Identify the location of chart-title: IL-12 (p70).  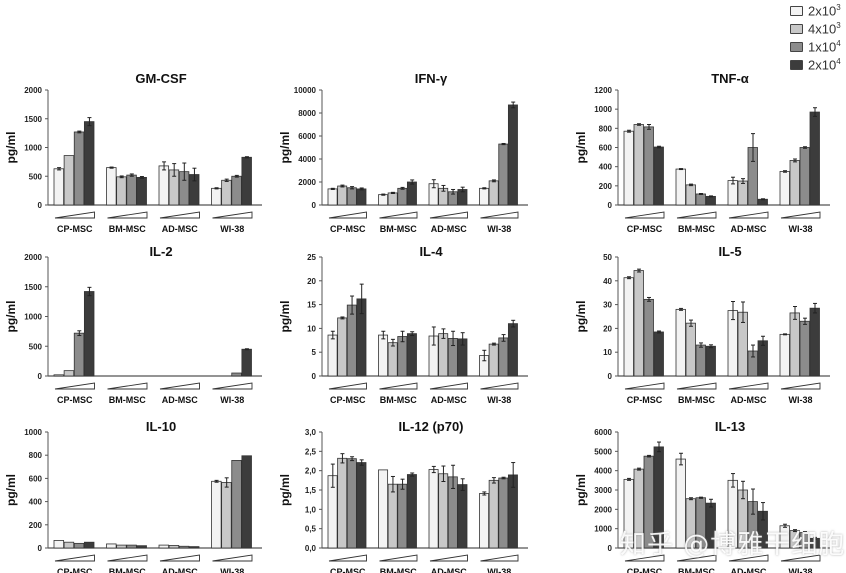
(430, 426).